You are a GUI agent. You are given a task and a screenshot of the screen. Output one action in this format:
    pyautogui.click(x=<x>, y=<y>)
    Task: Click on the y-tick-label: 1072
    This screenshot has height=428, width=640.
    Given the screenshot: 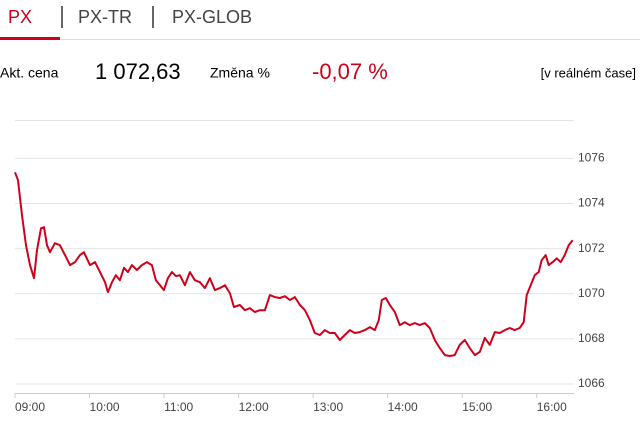 What is the action you would take?
    pyautogui.click(x=591, y=248)
    